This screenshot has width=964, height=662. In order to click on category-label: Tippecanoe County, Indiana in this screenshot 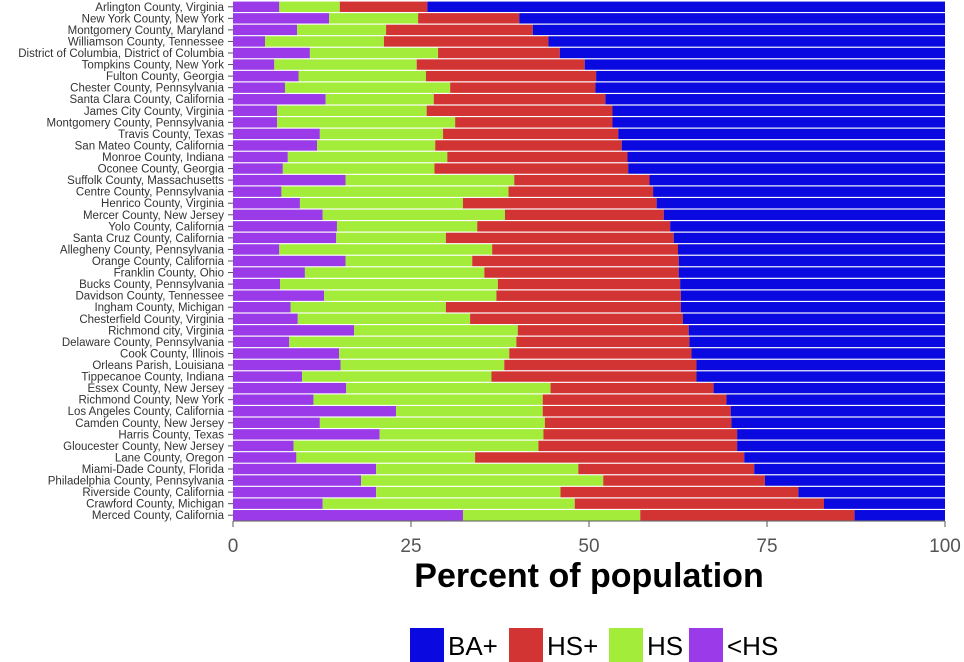, I will do `click(152, 378)`.